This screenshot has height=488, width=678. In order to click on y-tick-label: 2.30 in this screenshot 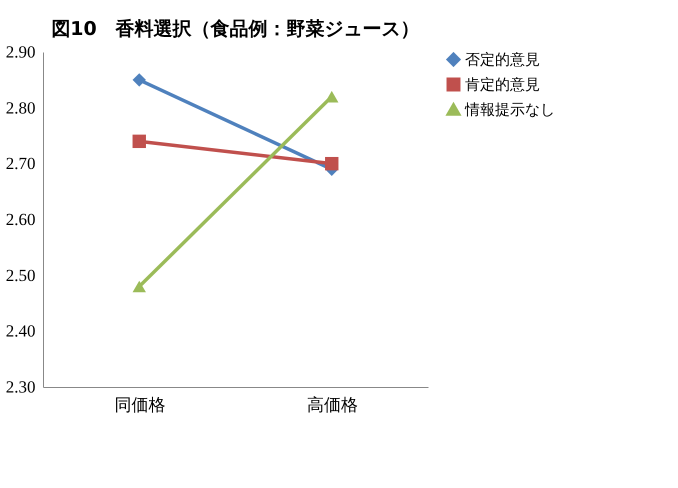, I will do `click(21, 387)`.